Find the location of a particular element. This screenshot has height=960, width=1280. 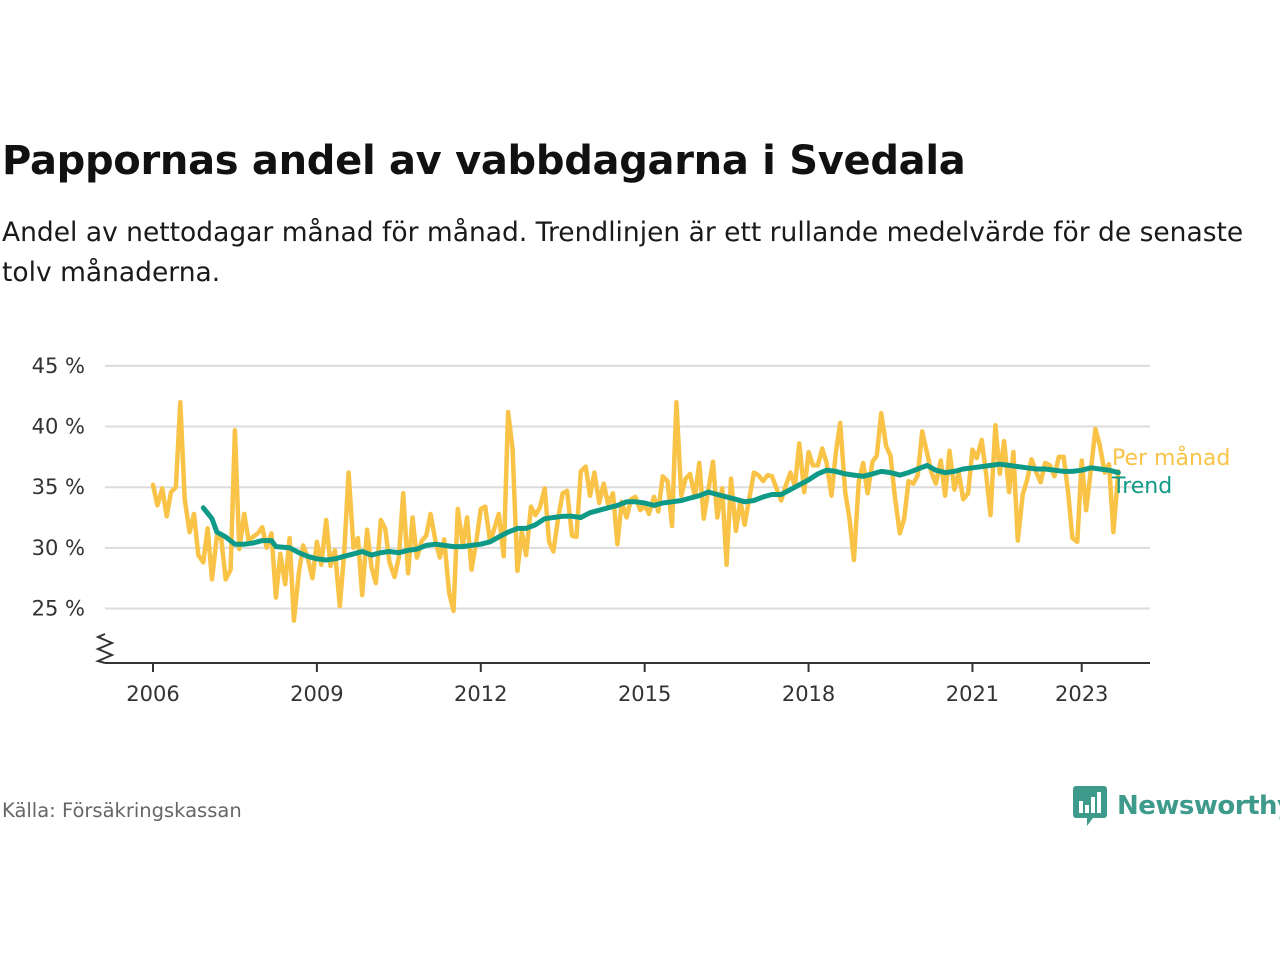

axis-break-marker is located at coordinates (105, 648).